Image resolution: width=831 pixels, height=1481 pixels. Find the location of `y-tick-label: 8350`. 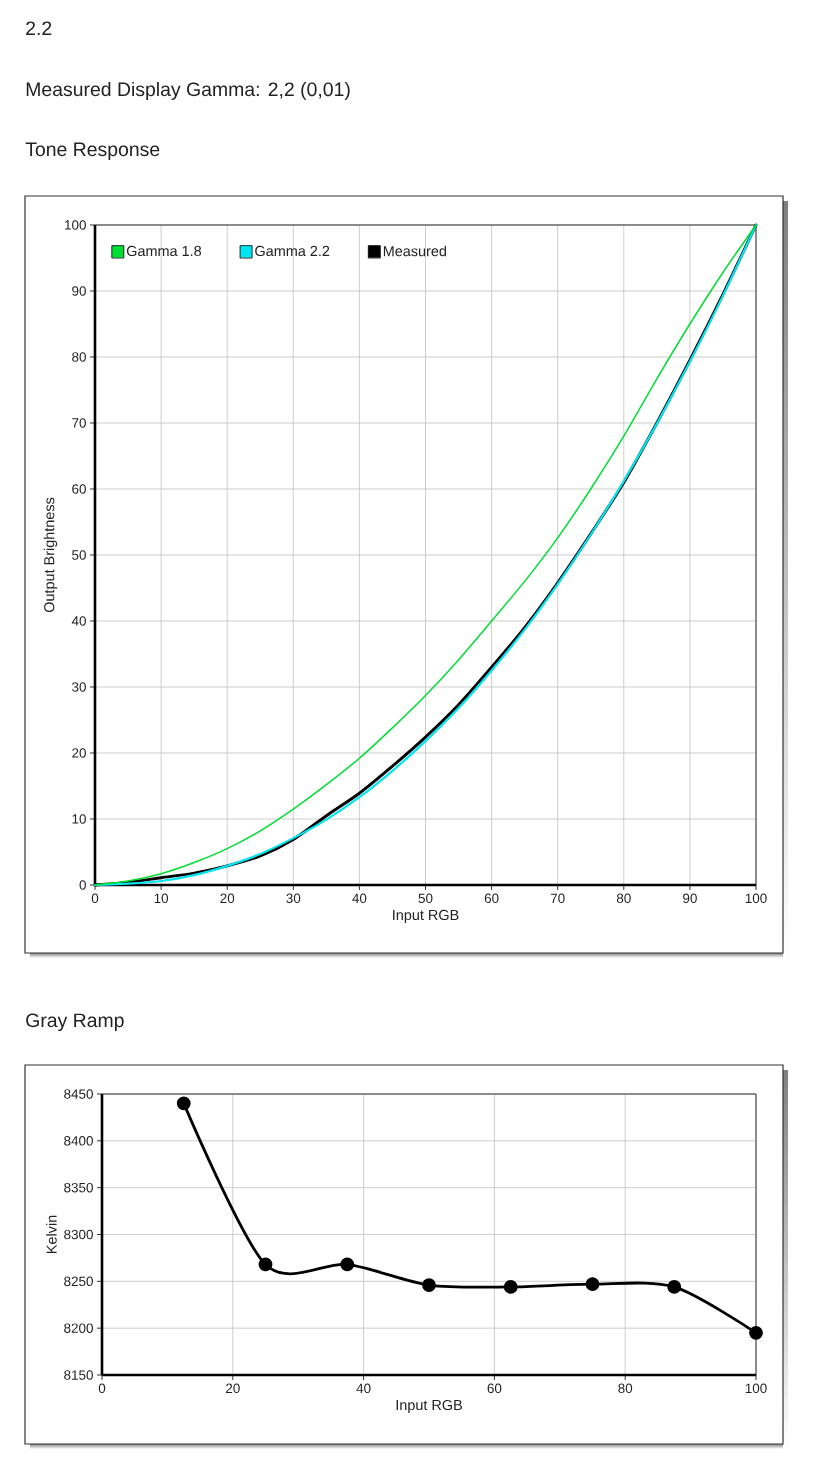

y-tick-label: 8350 is located at coordinates (78, 1187).